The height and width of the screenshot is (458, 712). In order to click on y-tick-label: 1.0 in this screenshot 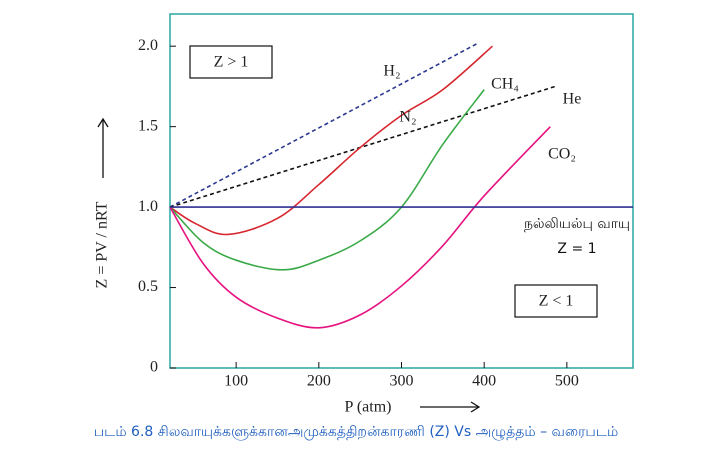, I will do `click(148, 206)`.